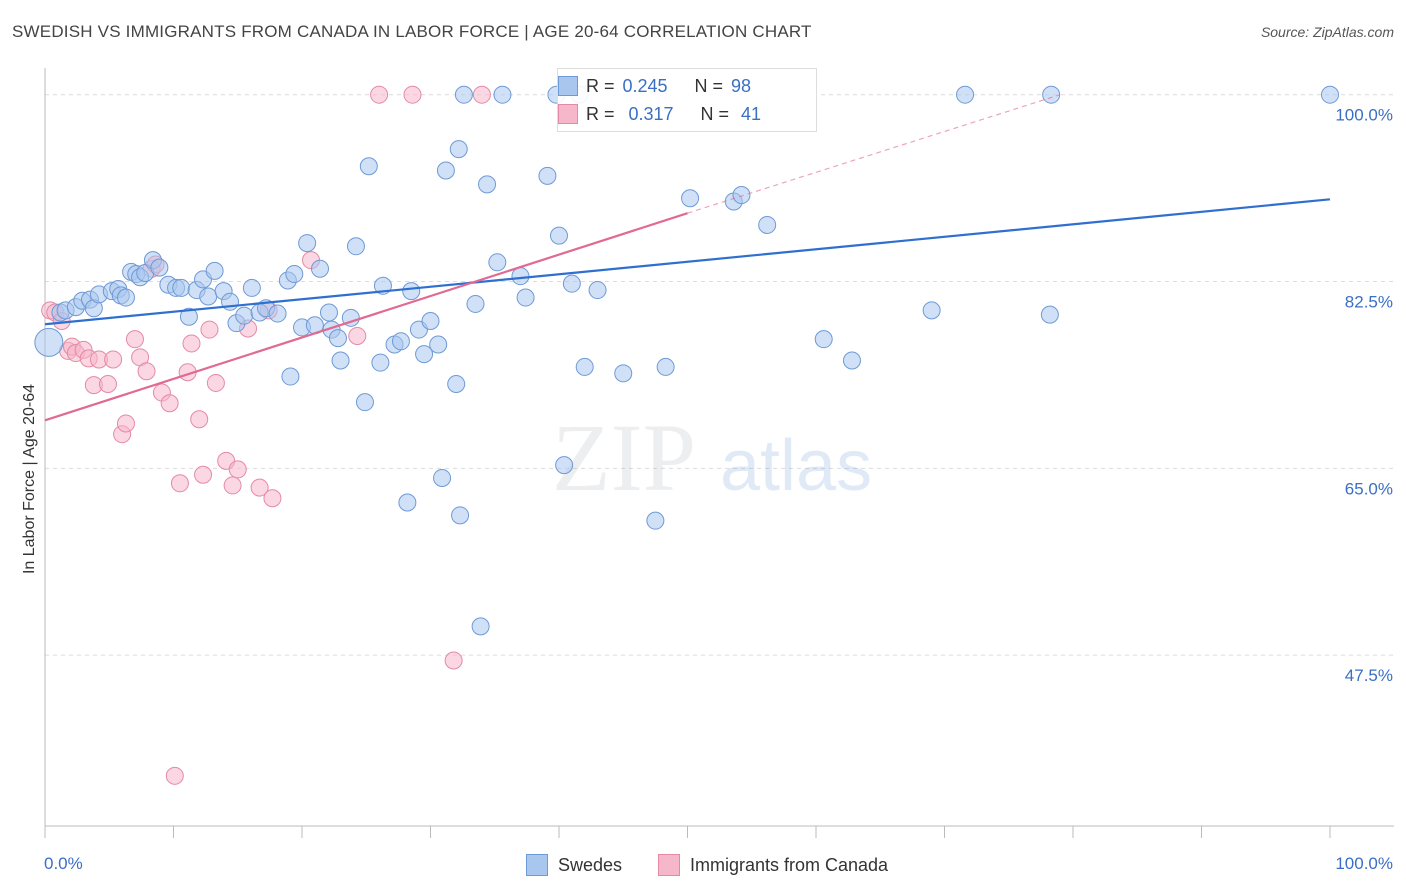 Image resolution: width=1406 pixels, height=892 pixels. Describe the element at coordinates (796, 466) in the screenshot. I see `watermark-atlas: atlas` at that location.